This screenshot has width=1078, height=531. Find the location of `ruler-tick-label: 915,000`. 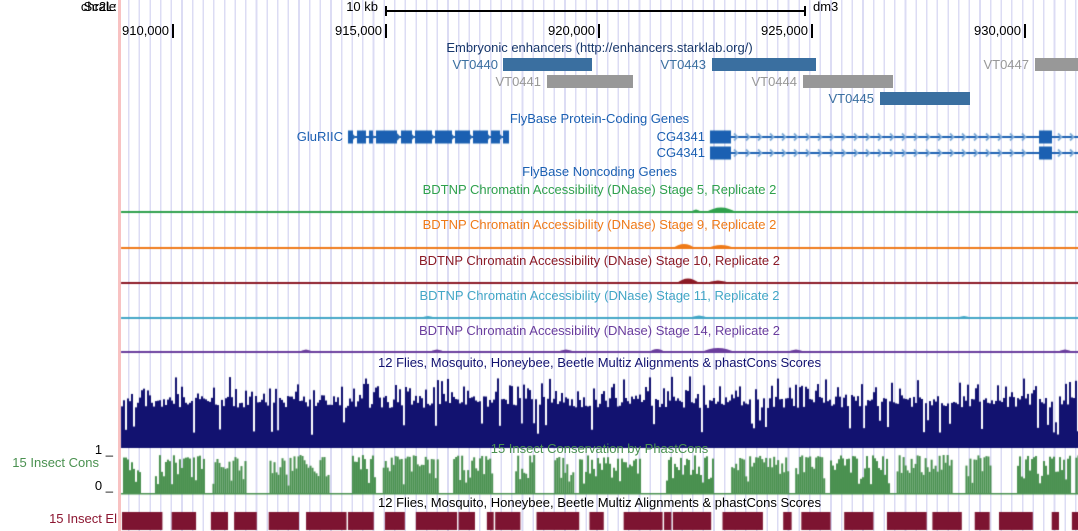

ruler-tick-label: 915,000 is located at coordinates (358, 30).